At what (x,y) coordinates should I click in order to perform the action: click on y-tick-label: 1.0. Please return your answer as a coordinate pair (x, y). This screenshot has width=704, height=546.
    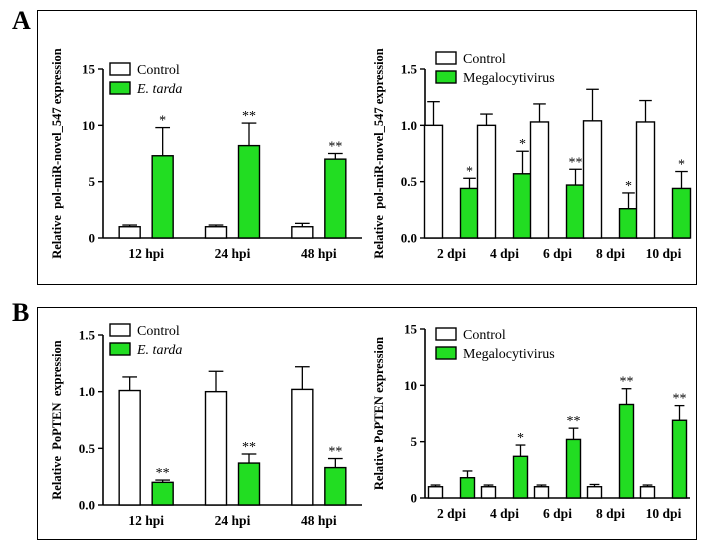
    Looking at the image, I should click on (409, 125).